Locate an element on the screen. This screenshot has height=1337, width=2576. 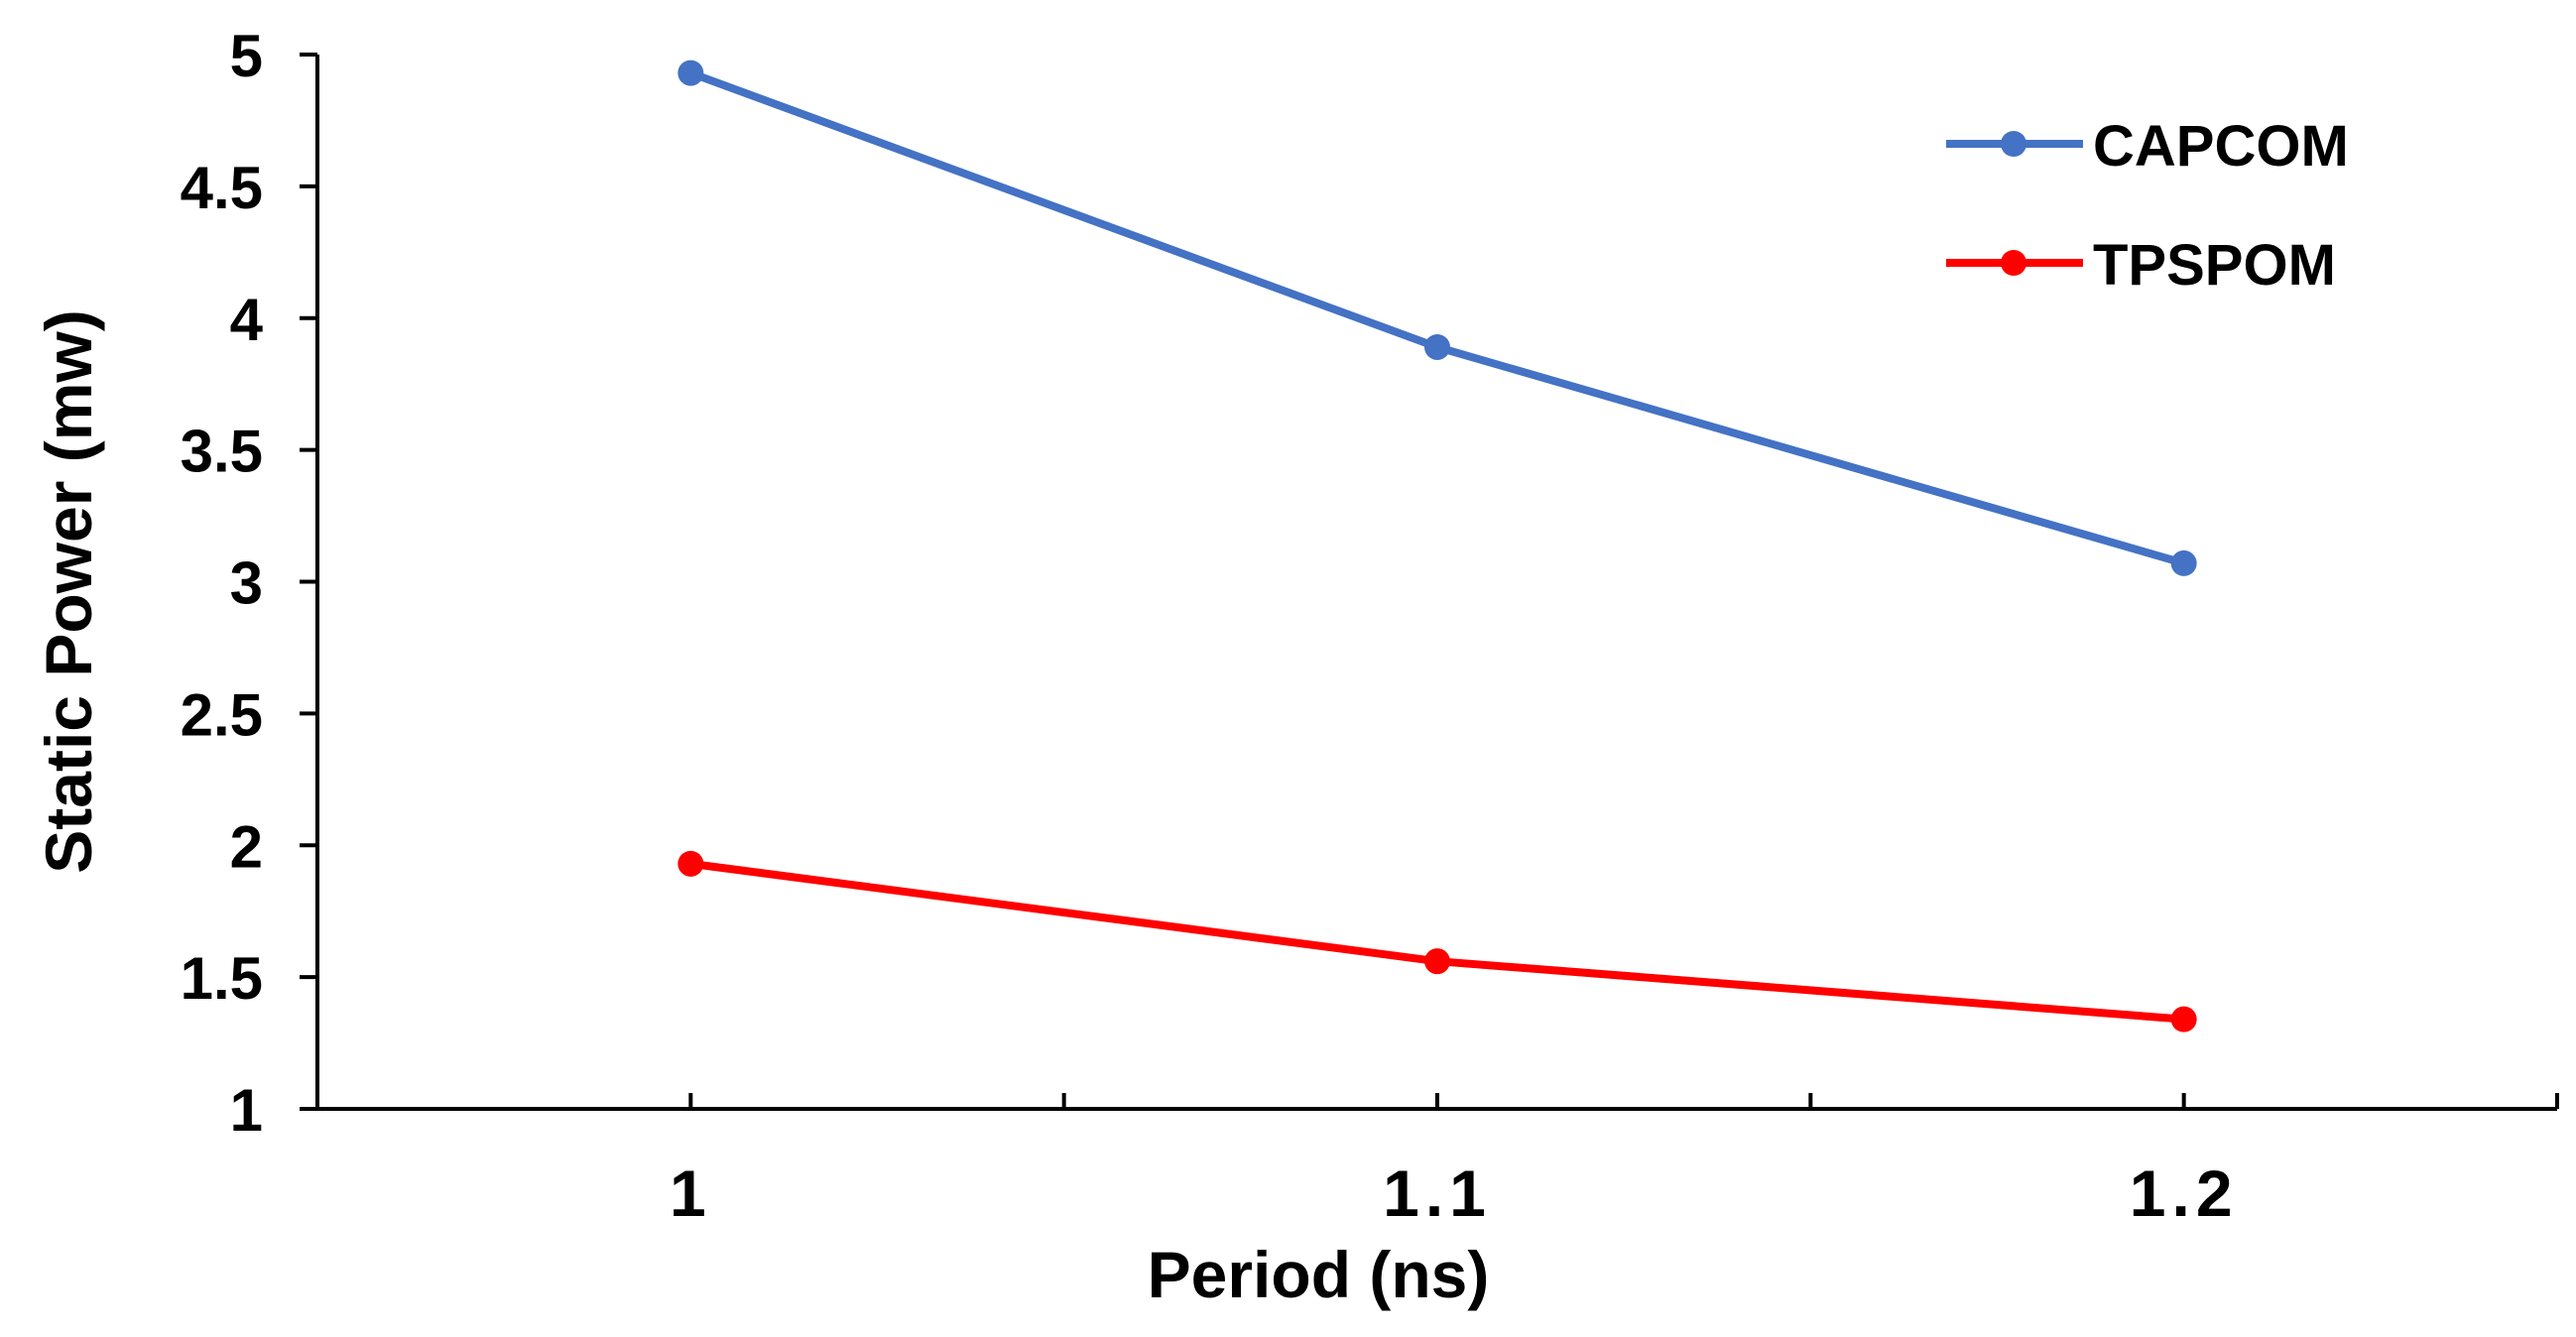
y-tick-label: 4 is located at coordinates (247, 320).